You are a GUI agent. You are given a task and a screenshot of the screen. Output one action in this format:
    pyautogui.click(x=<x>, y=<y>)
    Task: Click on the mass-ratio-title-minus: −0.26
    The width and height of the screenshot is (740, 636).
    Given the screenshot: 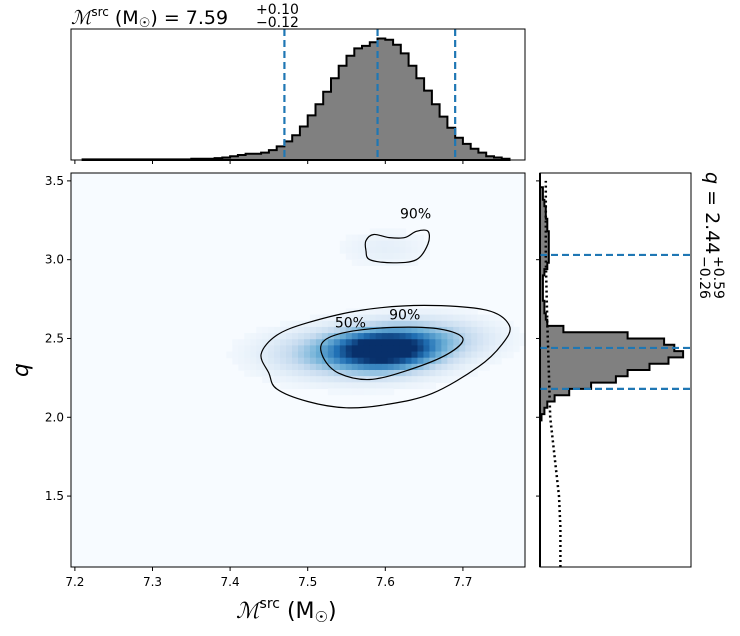 What is the action you would take?
    pyautogui.click(x=704, y=277)
    